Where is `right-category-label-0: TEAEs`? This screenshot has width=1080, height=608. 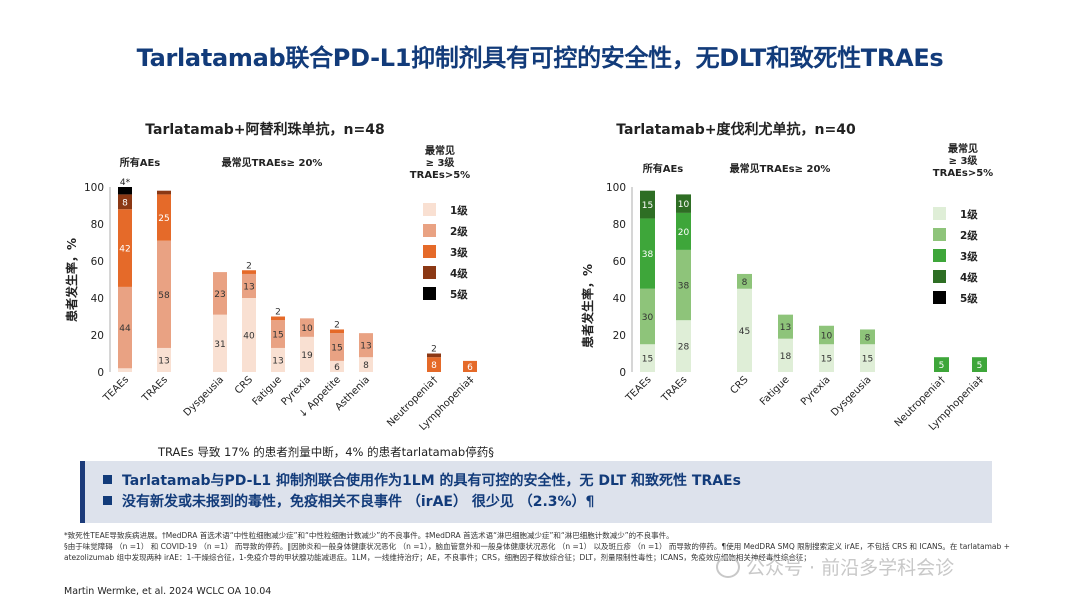
right-category-label-0: TEAEs is located at coordinates (638, 389).